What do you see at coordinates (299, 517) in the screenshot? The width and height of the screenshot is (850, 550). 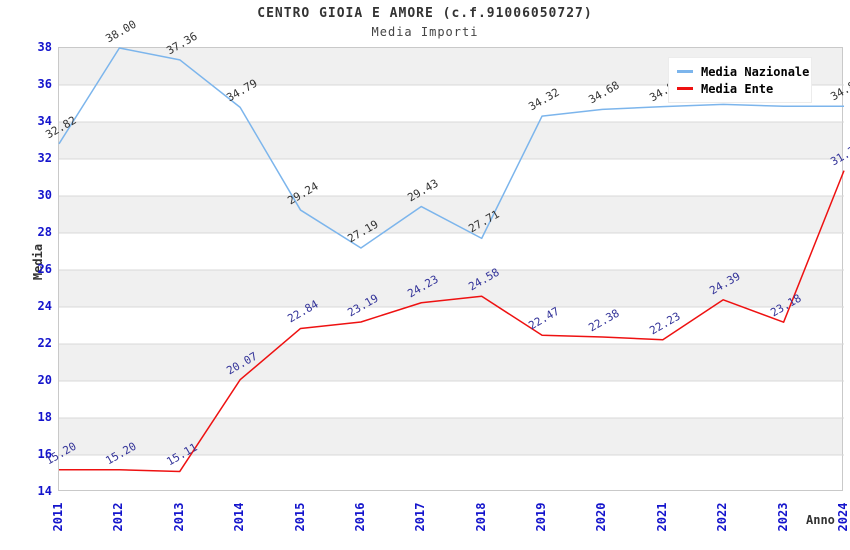 I see `x-tick-label: 2015` at bounding box center [299, 517].